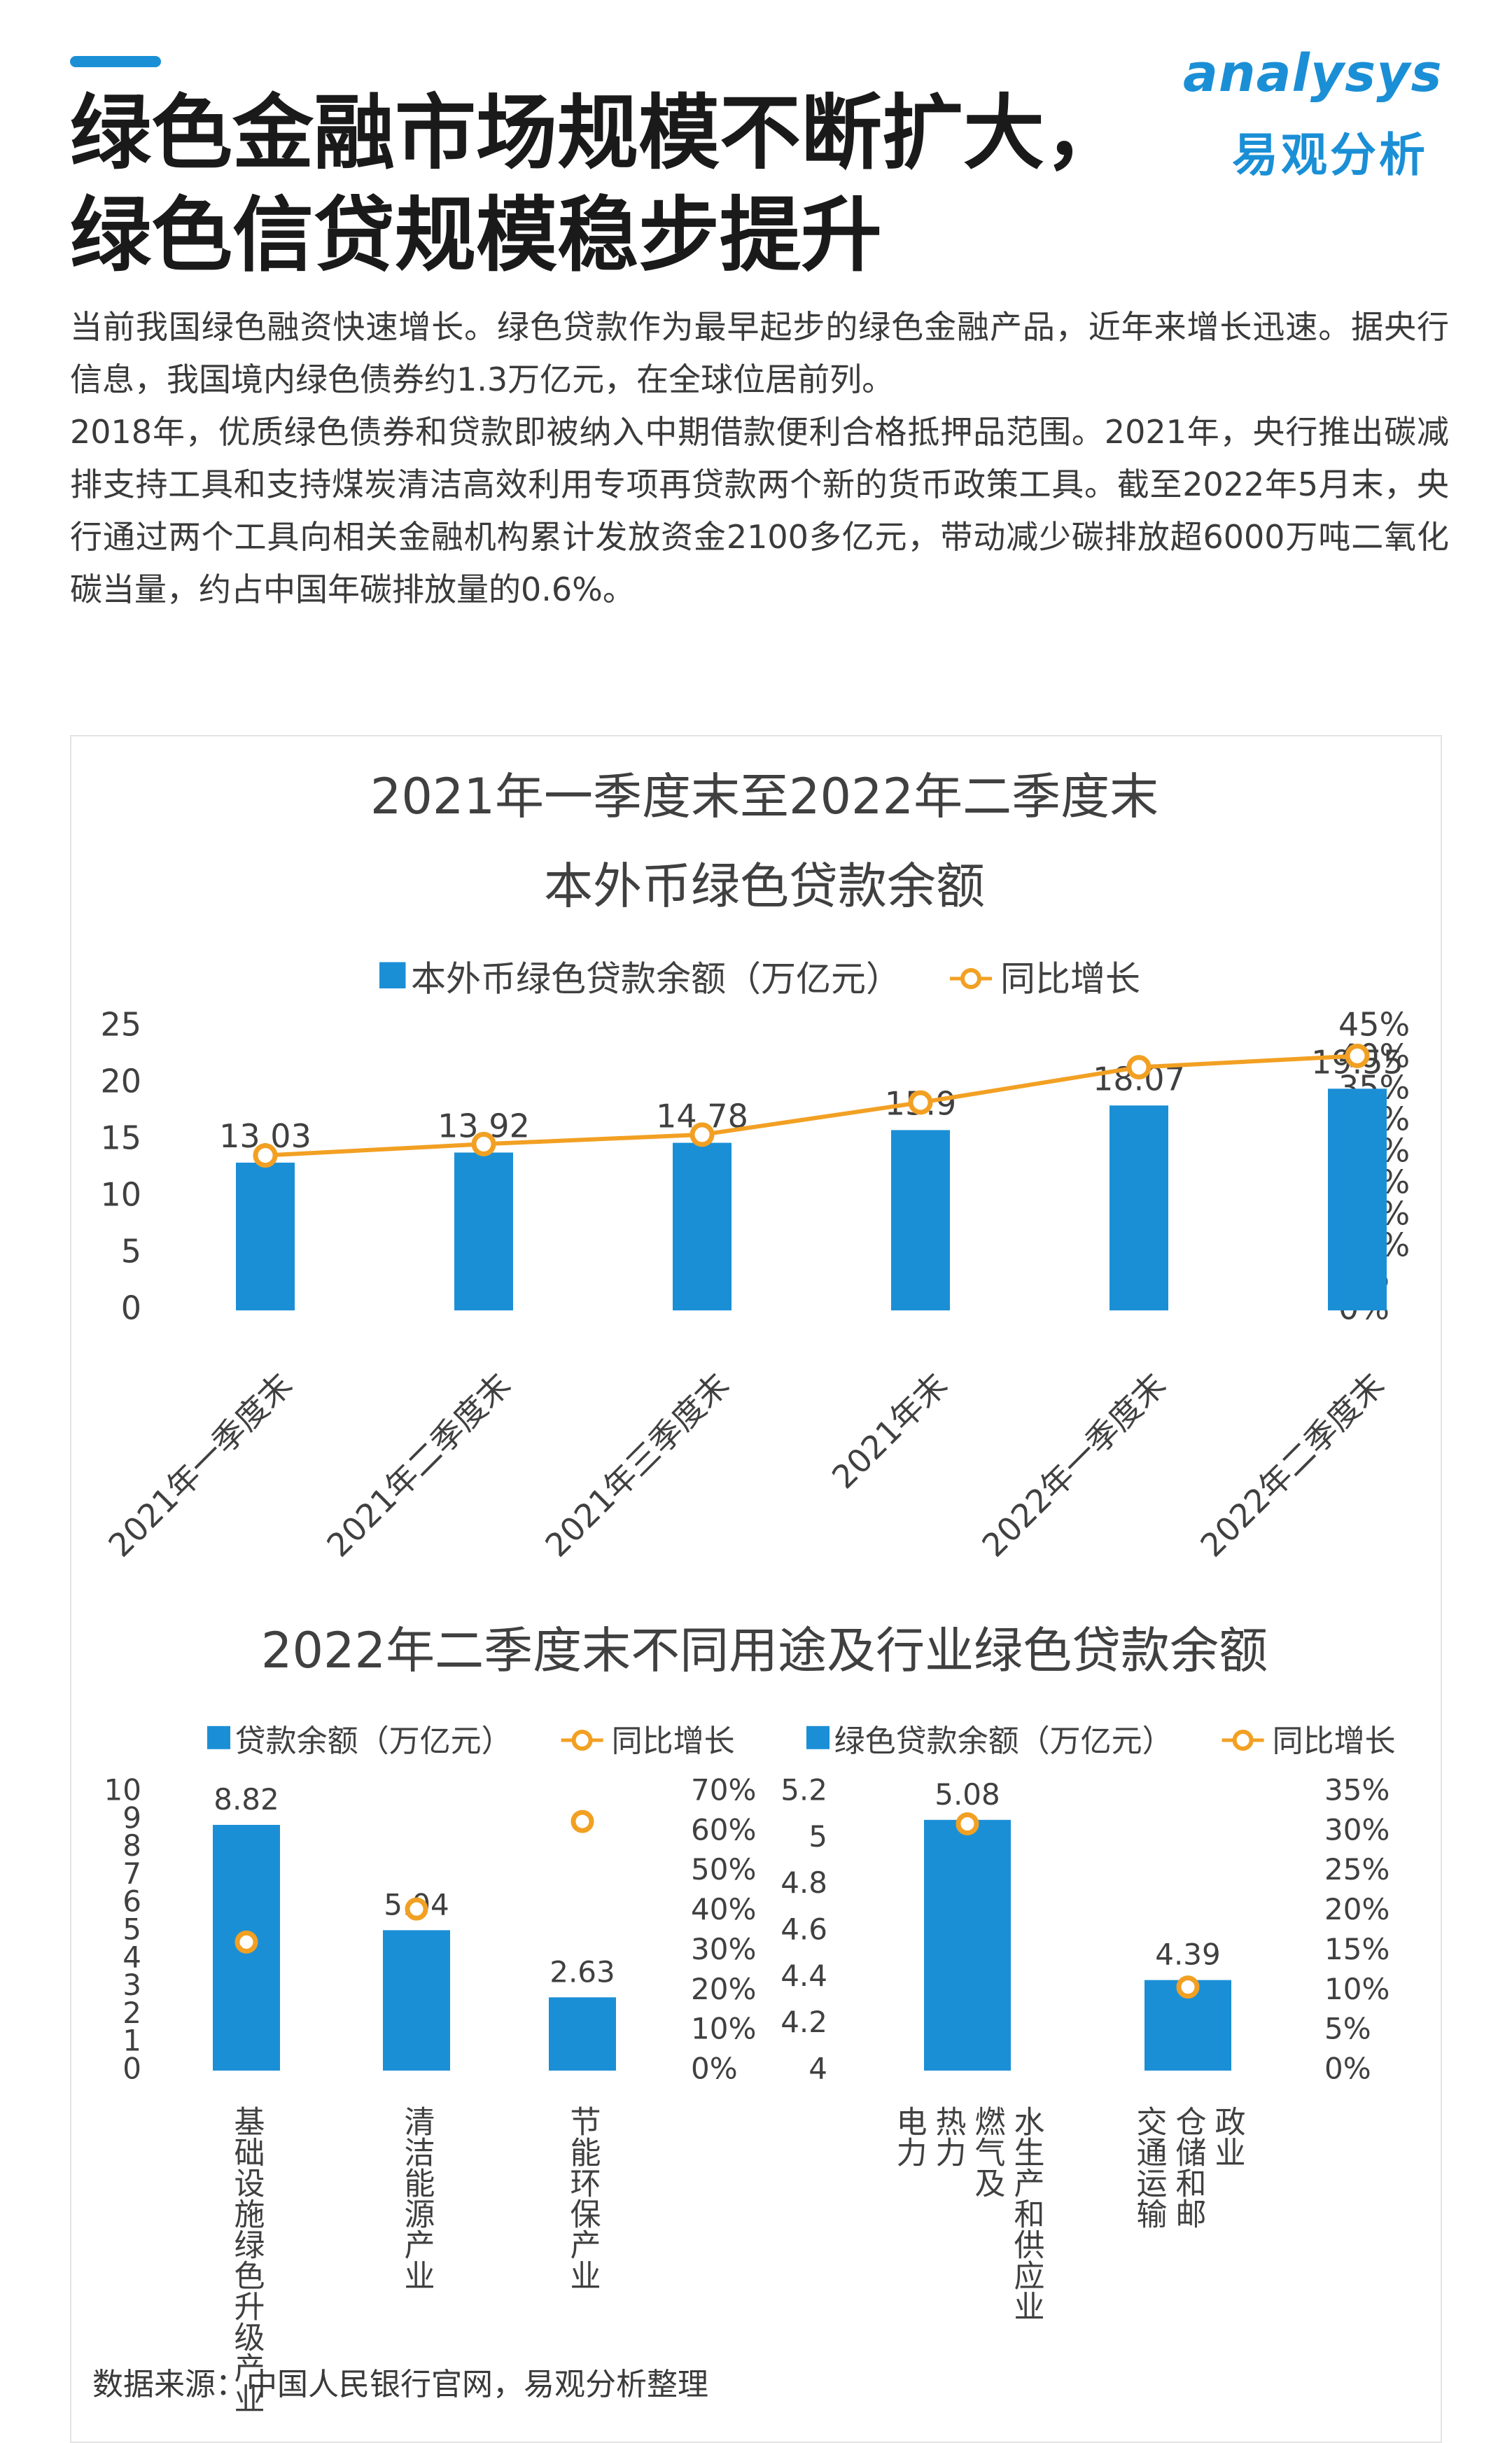 This screenshot has width=1512, height=2443. I want to click on chart3-y-tick: 4.6, so click(803, 1929).